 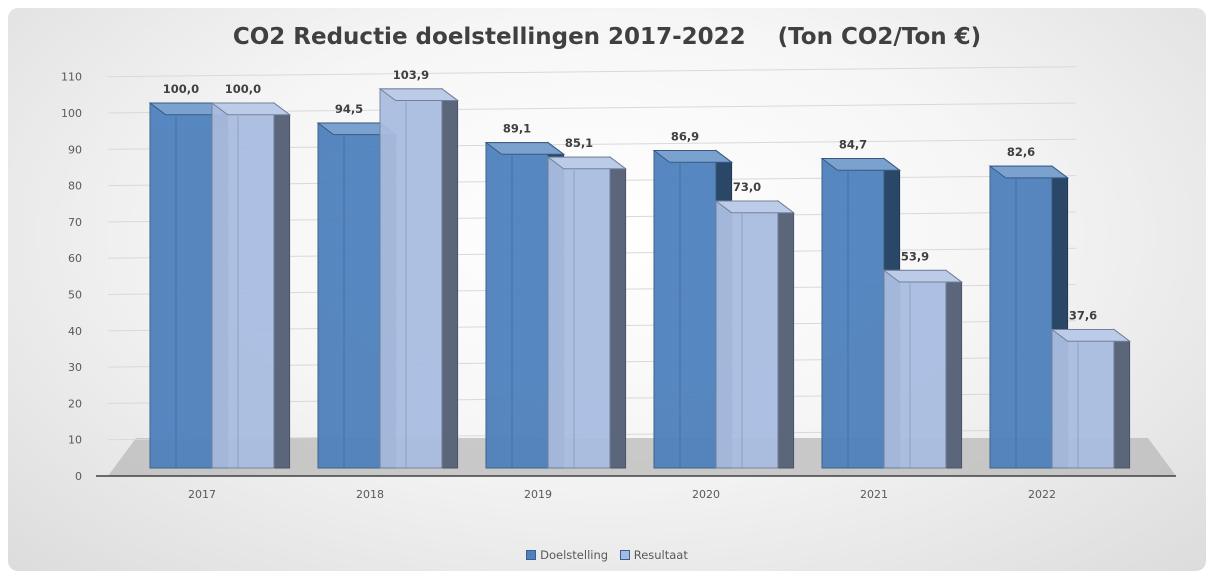 What do you see at coordinates (1021, 152) in the screenshot?
I see `data-label: 82,6` at bounding box center [1021, 152].